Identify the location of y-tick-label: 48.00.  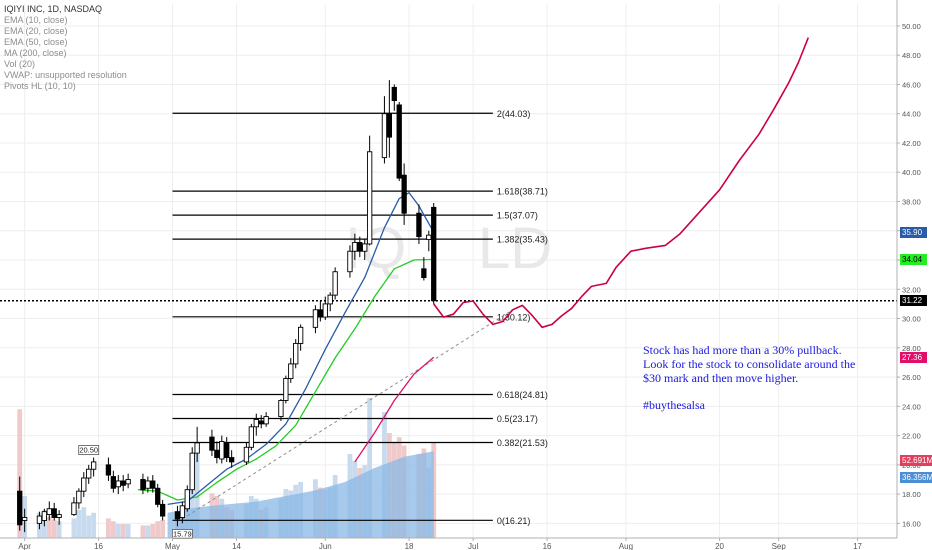
(911, 55).